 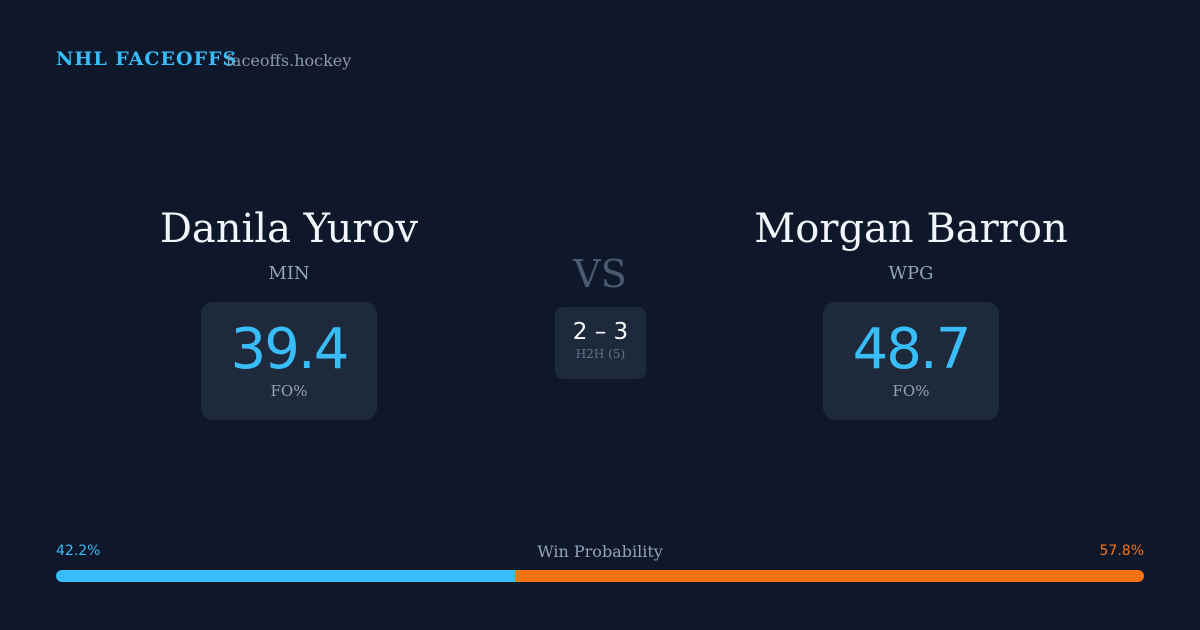 I want to click on win-prob-label: 42.2%, so click(x=78, y=551).